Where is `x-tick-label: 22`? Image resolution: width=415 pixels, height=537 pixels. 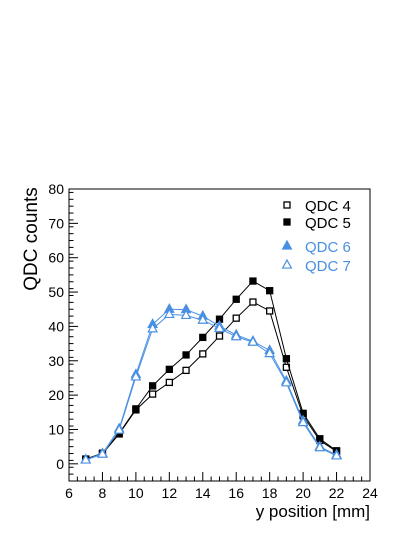
x-tick-label: 22 is located at coordinates (337, 493).